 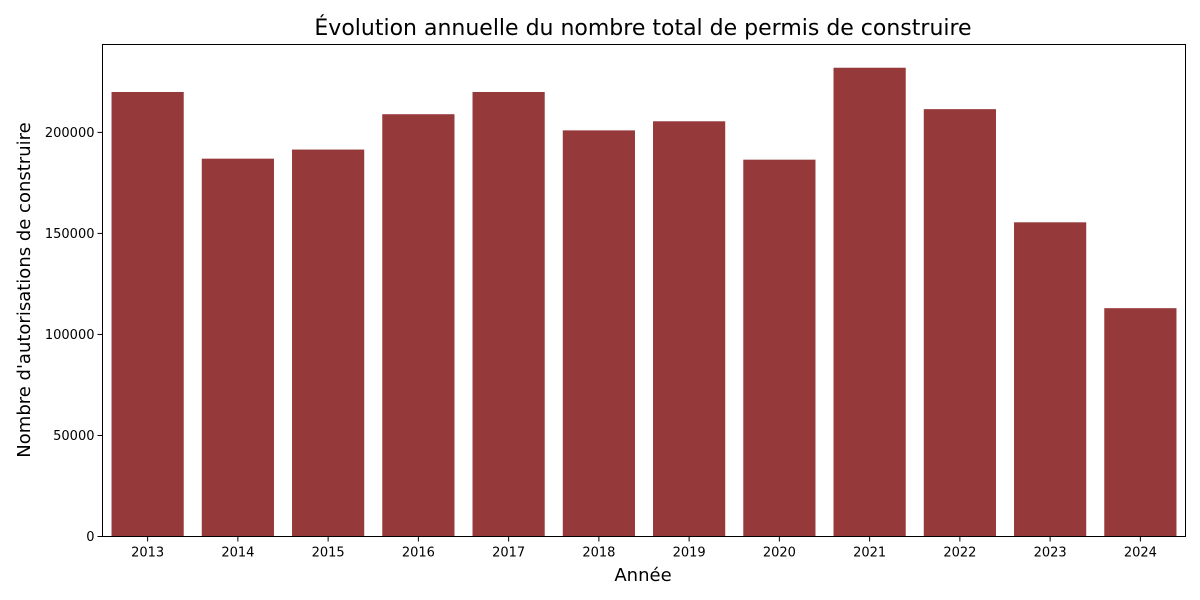 What do you see at coordinates (73, 436) in the screenshot?
I see `y-tick-label: 50000` at bounding box center [73, 436].